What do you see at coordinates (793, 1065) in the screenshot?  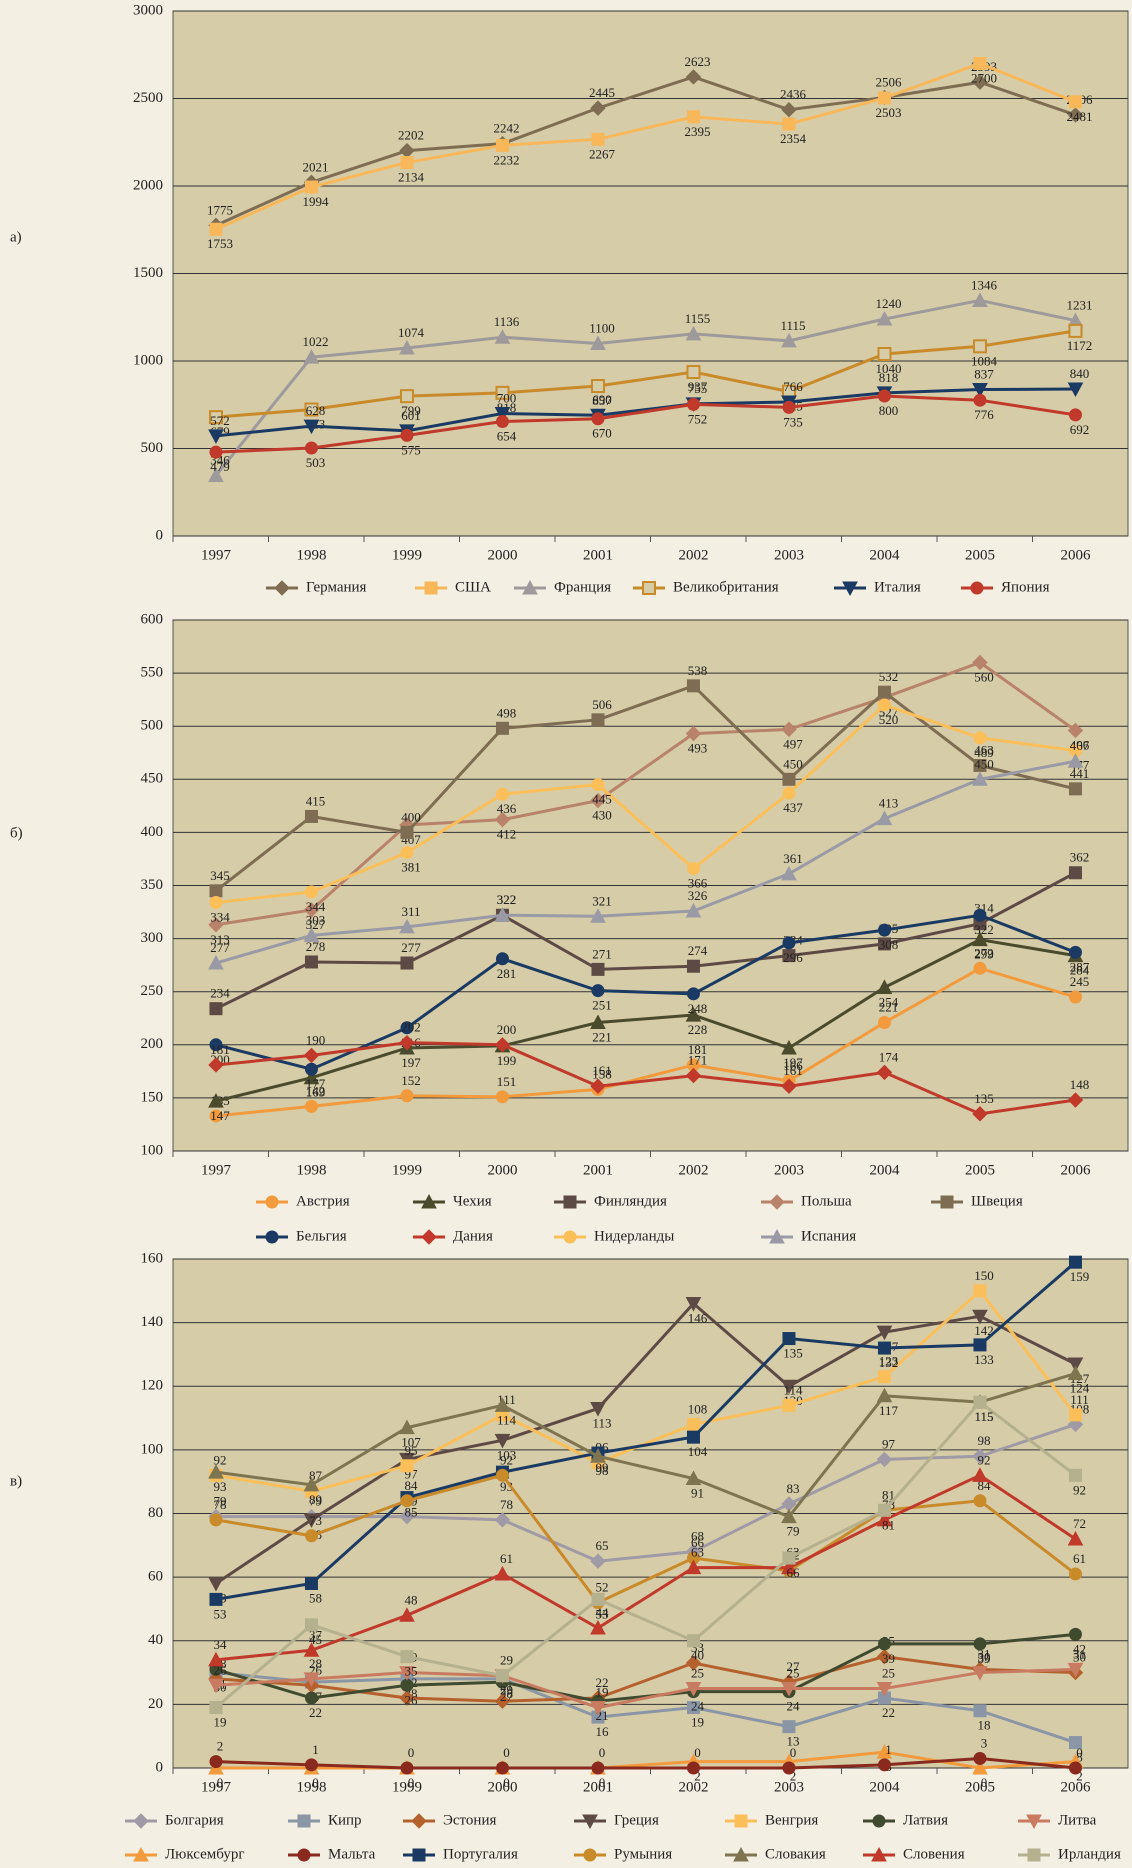 I see `value-label: 166` at bounding box center [793, 1065].